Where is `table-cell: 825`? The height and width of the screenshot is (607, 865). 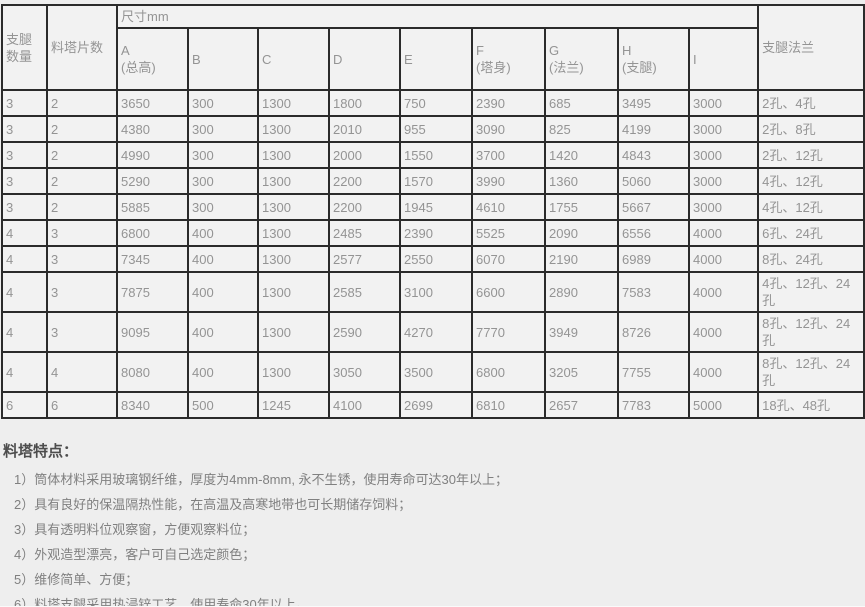 table-cell: 825 is located at coordinates (581, 129).